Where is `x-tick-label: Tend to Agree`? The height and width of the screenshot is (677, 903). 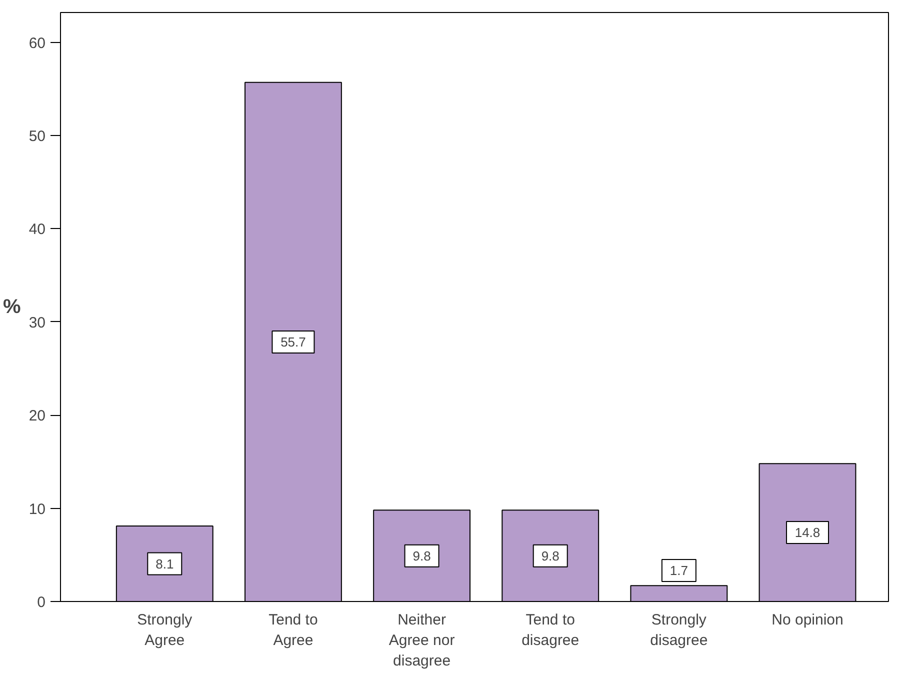
x-tick-label: Tend to Agree is located at coordinates (293, 630).